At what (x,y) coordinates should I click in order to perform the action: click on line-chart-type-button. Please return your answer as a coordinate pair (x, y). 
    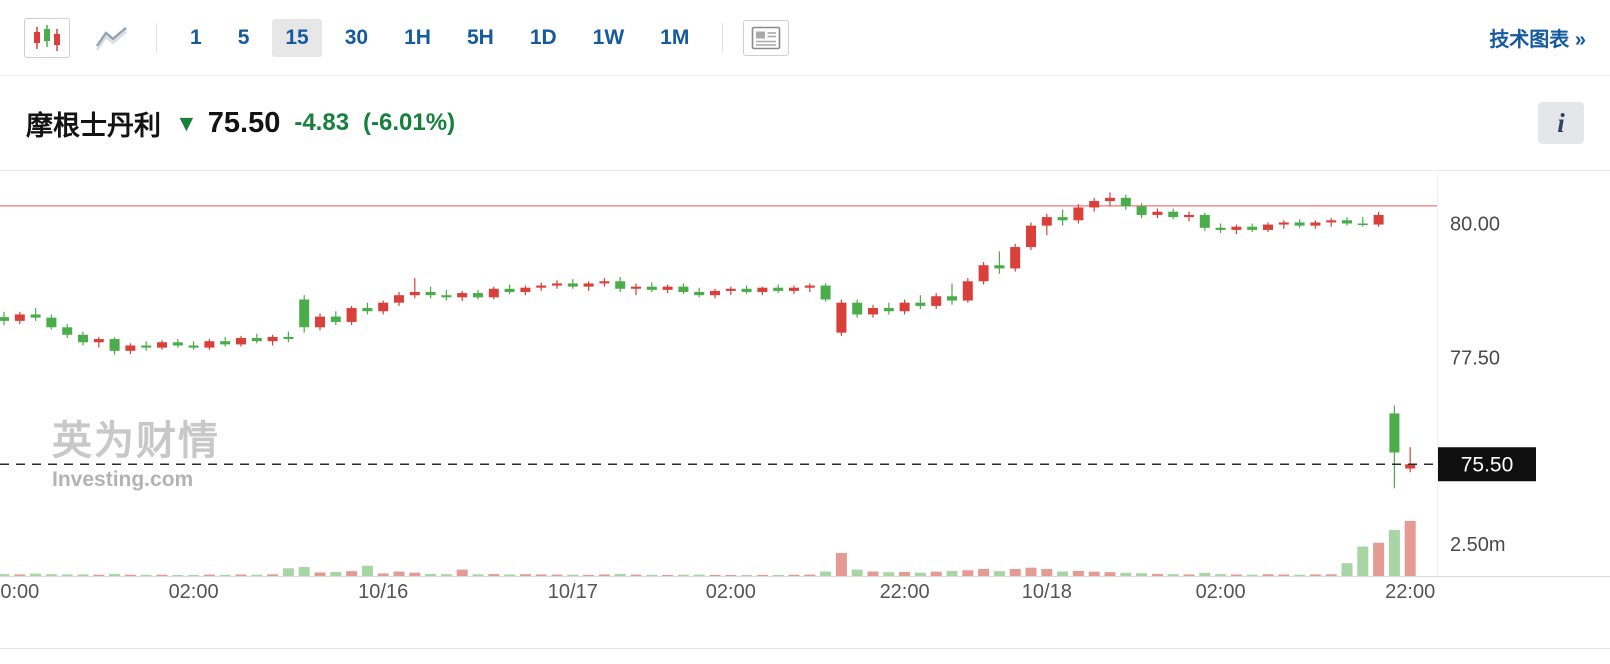
    Looking at the image, I should click on (112, 37).